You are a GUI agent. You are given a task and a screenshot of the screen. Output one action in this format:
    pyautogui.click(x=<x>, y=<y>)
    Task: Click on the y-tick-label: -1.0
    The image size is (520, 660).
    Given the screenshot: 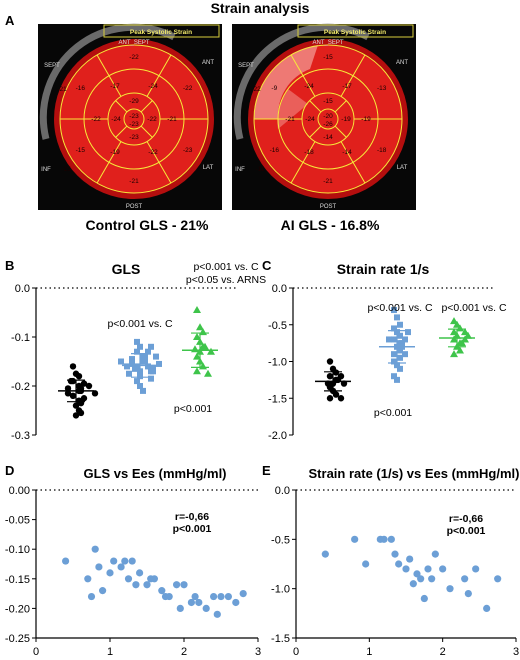 What is the action you would take?
    pyautogui.click(x=277, y=363)
    